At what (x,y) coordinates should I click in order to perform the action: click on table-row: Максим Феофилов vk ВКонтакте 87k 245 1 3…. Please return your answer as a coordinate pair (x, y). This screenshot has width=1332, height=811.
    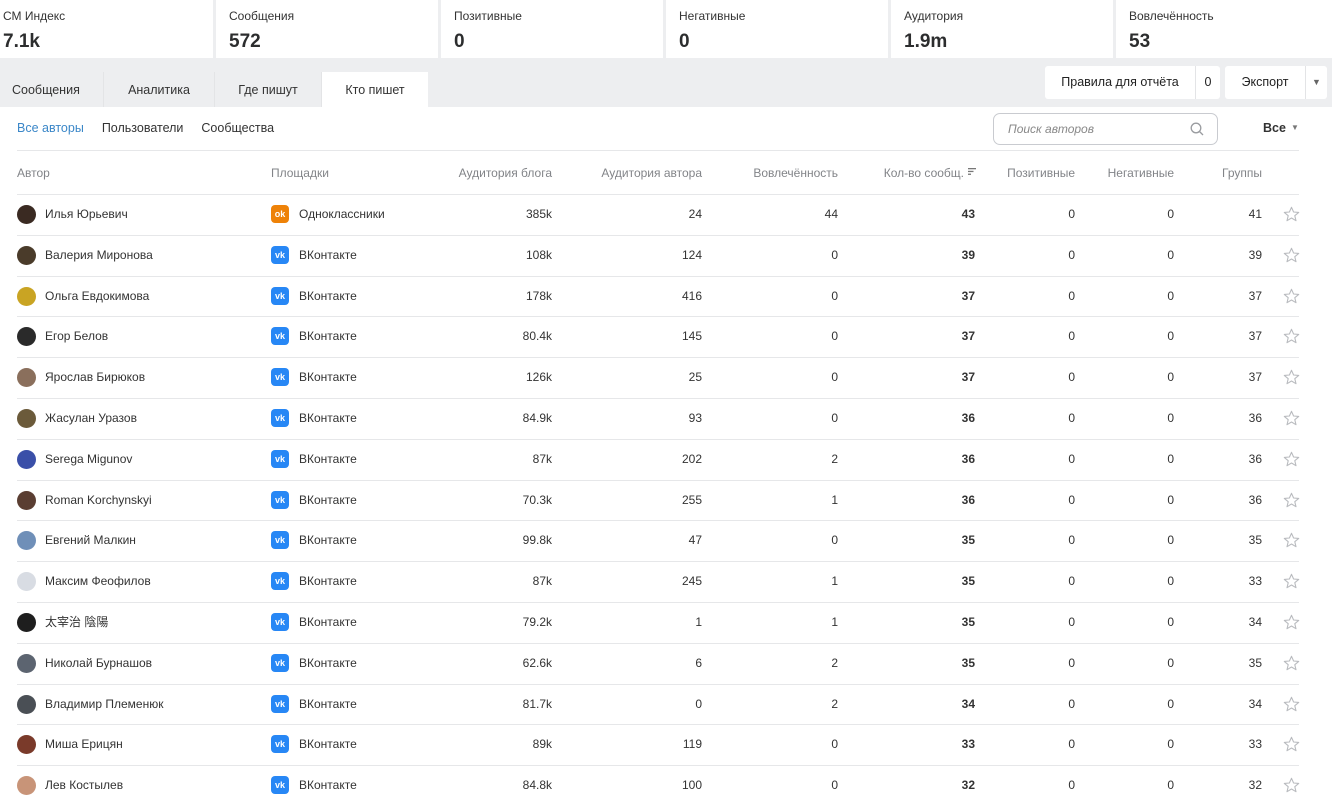
    Looking at the image, I should click on (658, 581).